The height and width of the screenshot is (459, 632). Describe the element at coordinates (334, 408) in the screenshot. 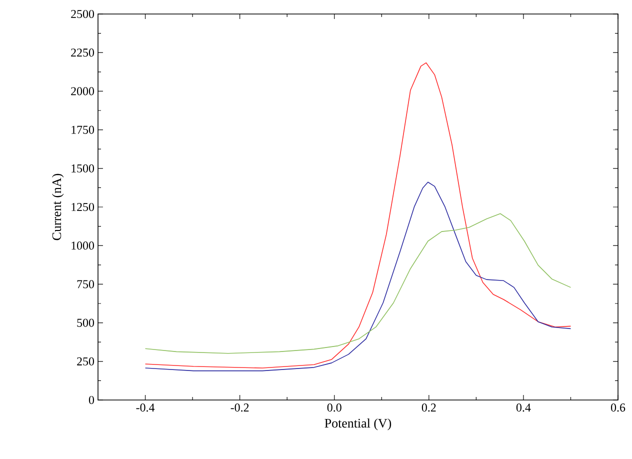

I see `x-tick-label: 0.0` at that location.